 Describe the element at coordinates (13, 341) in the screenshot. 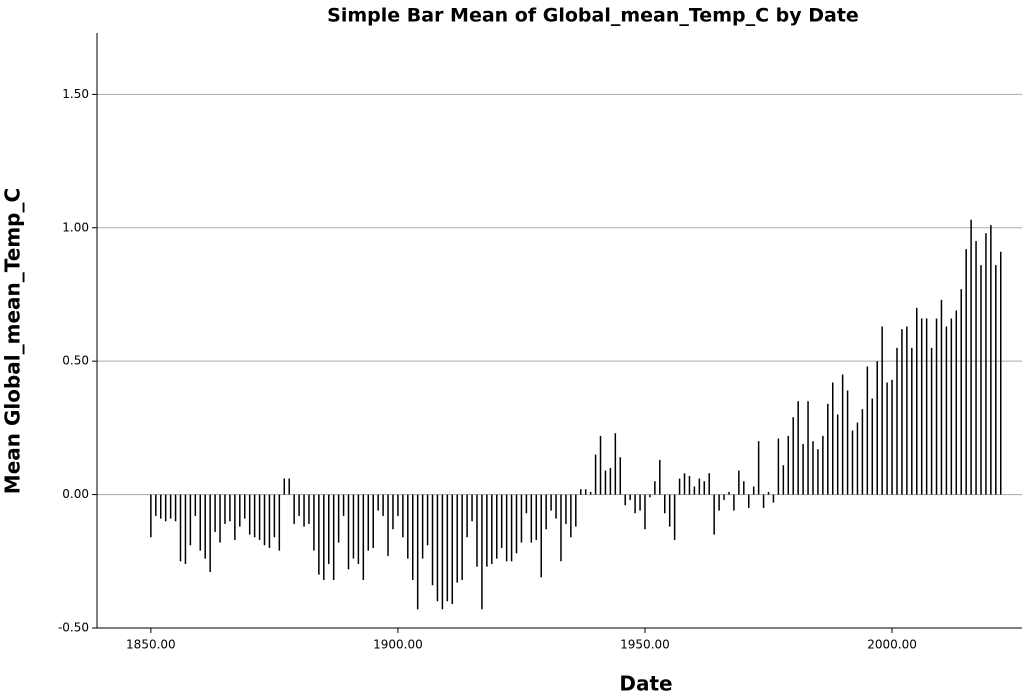

I see `y-axis-title: Mean Global_mean_Temp_C` at that location.